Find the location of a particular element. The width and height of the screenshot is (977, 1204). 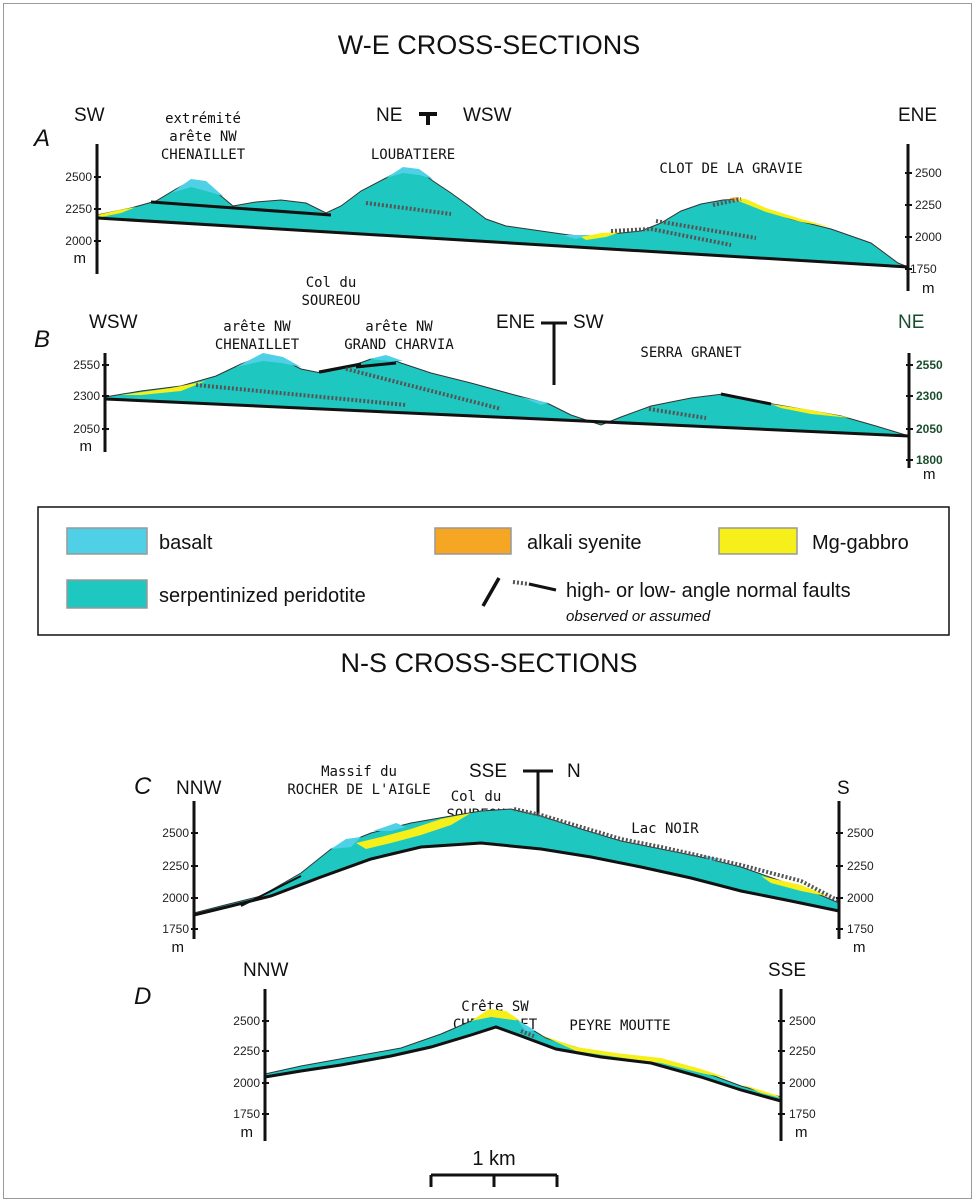

section-d-place2: PEYRE MOUTTE is located at coordinates (619, 1026).